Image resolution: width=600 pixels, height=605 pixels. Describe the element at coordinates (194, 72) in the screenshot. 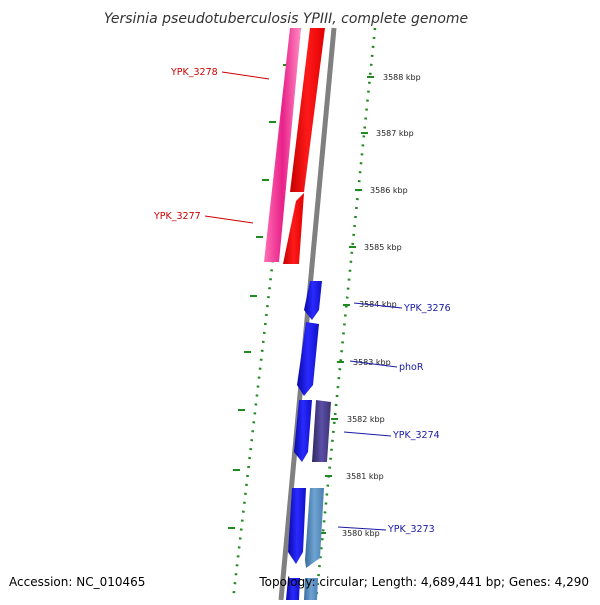

I see `gene-label-ypk-3278: YPK_3278` at that location.